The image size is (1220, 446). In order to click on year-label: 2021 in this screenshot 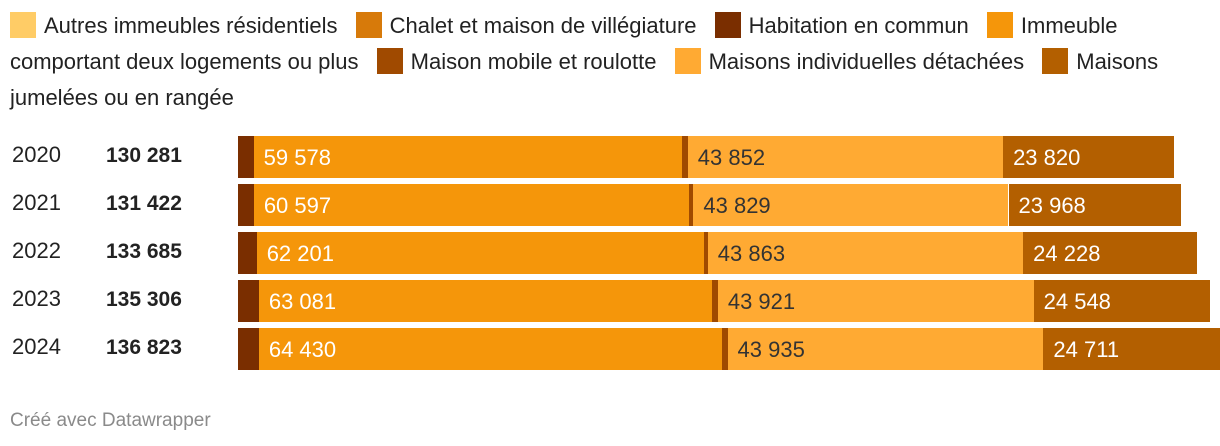, I will do `click(36, 202)`.